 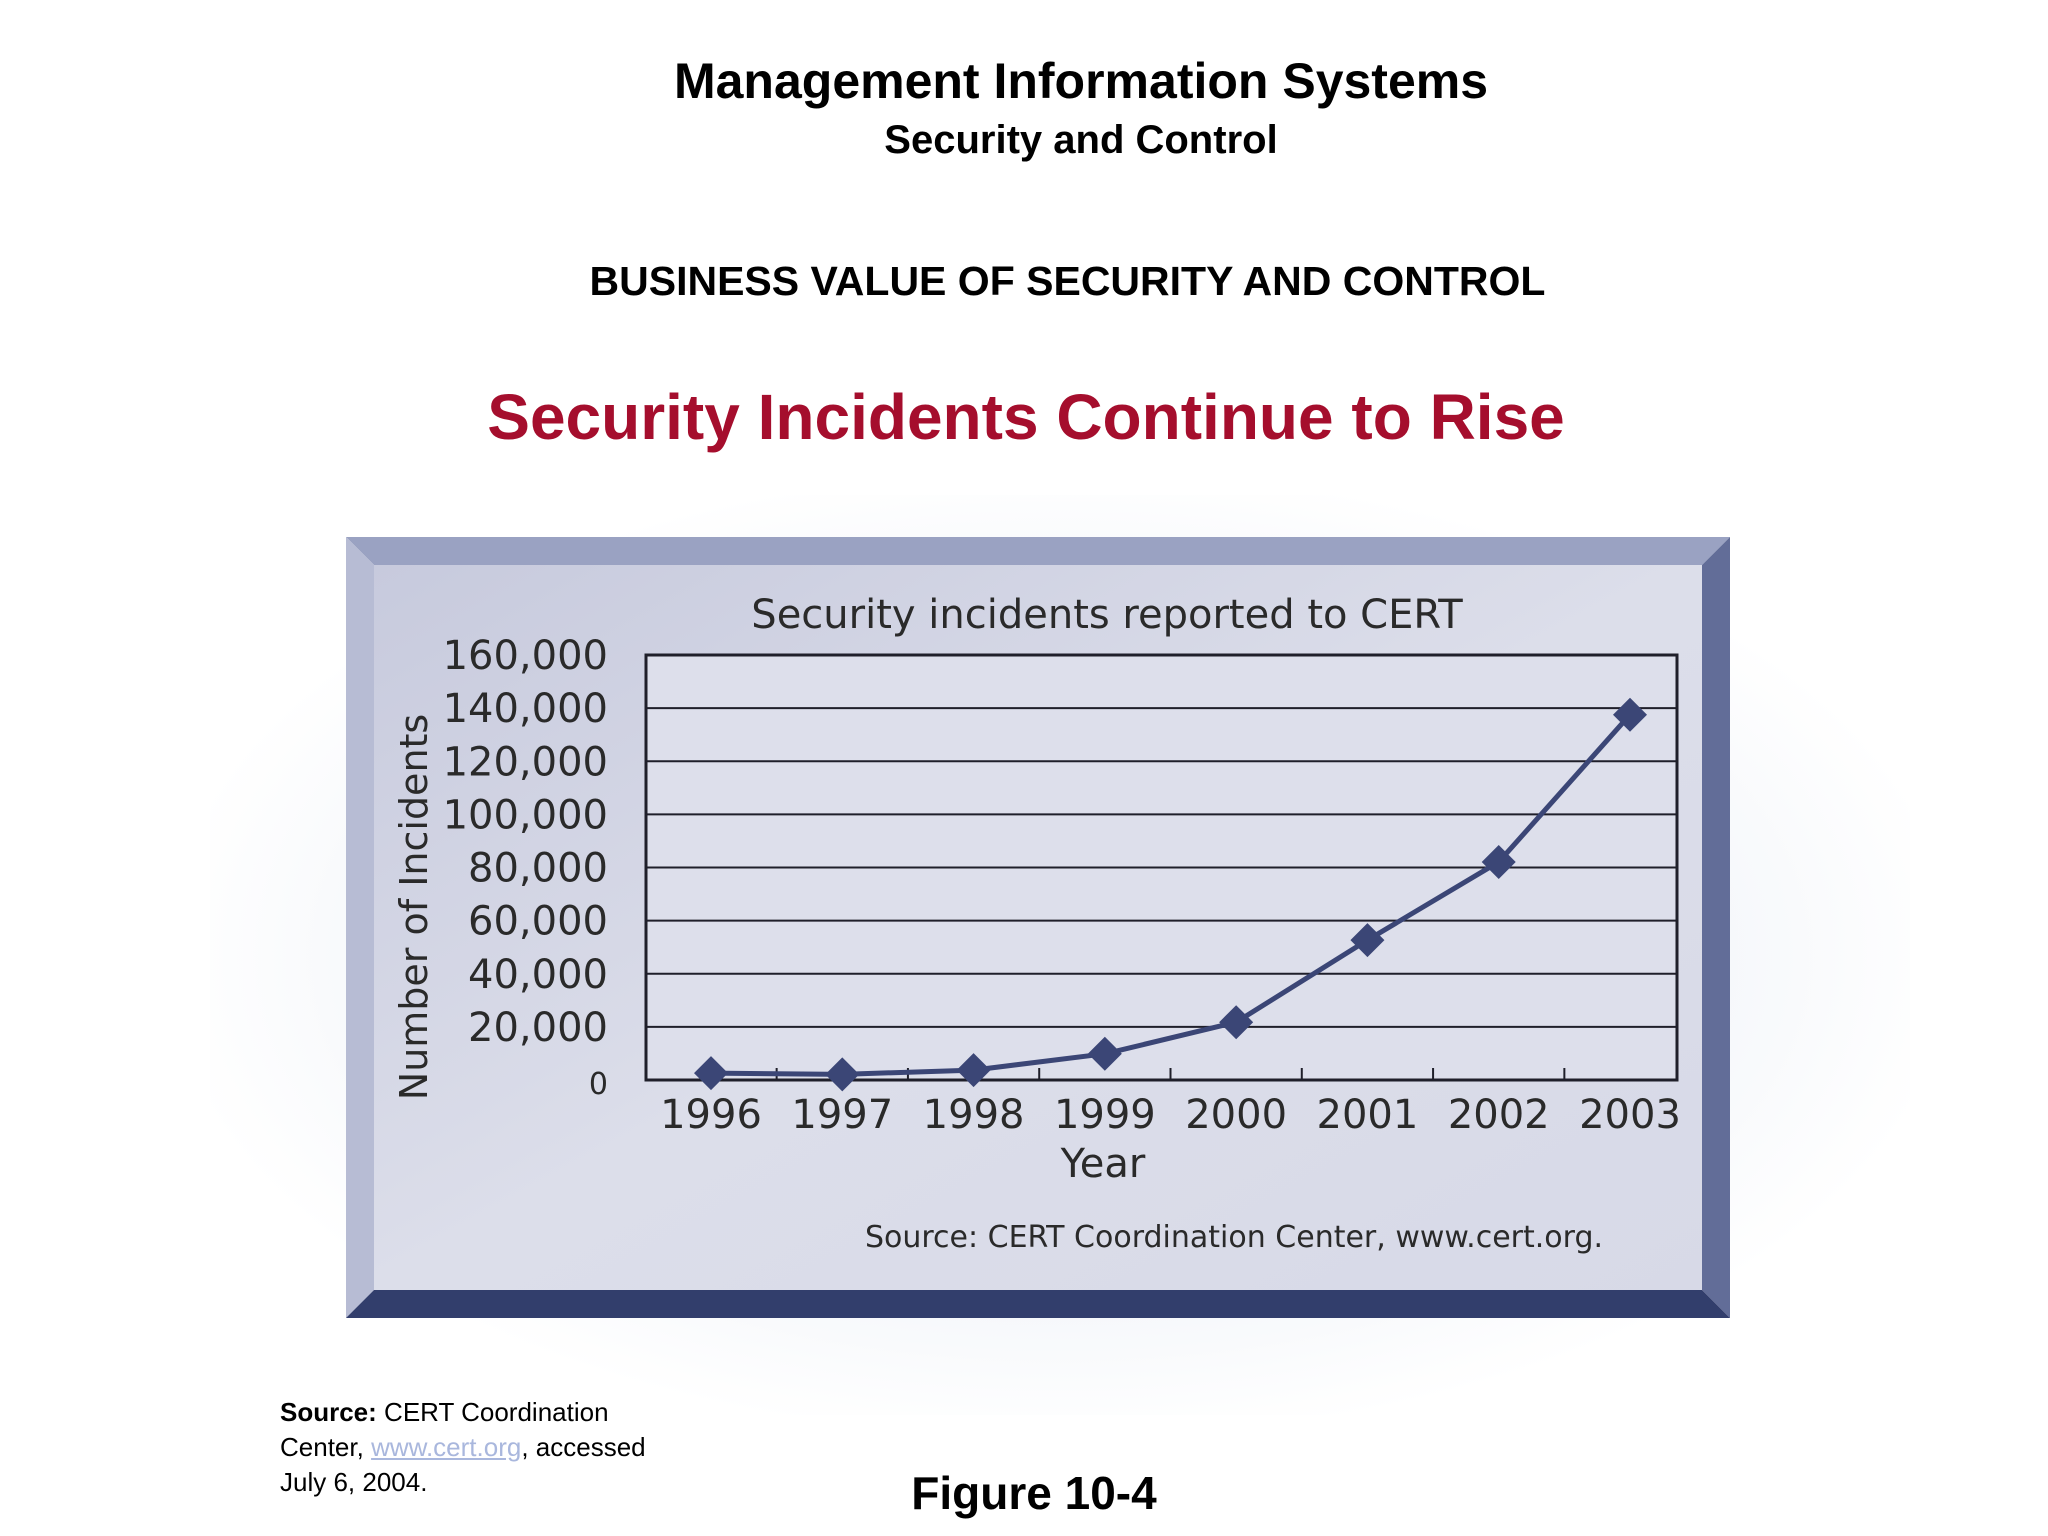 I want to click on y-axis-label: Number of Incidents, so click(x=414, y=907).